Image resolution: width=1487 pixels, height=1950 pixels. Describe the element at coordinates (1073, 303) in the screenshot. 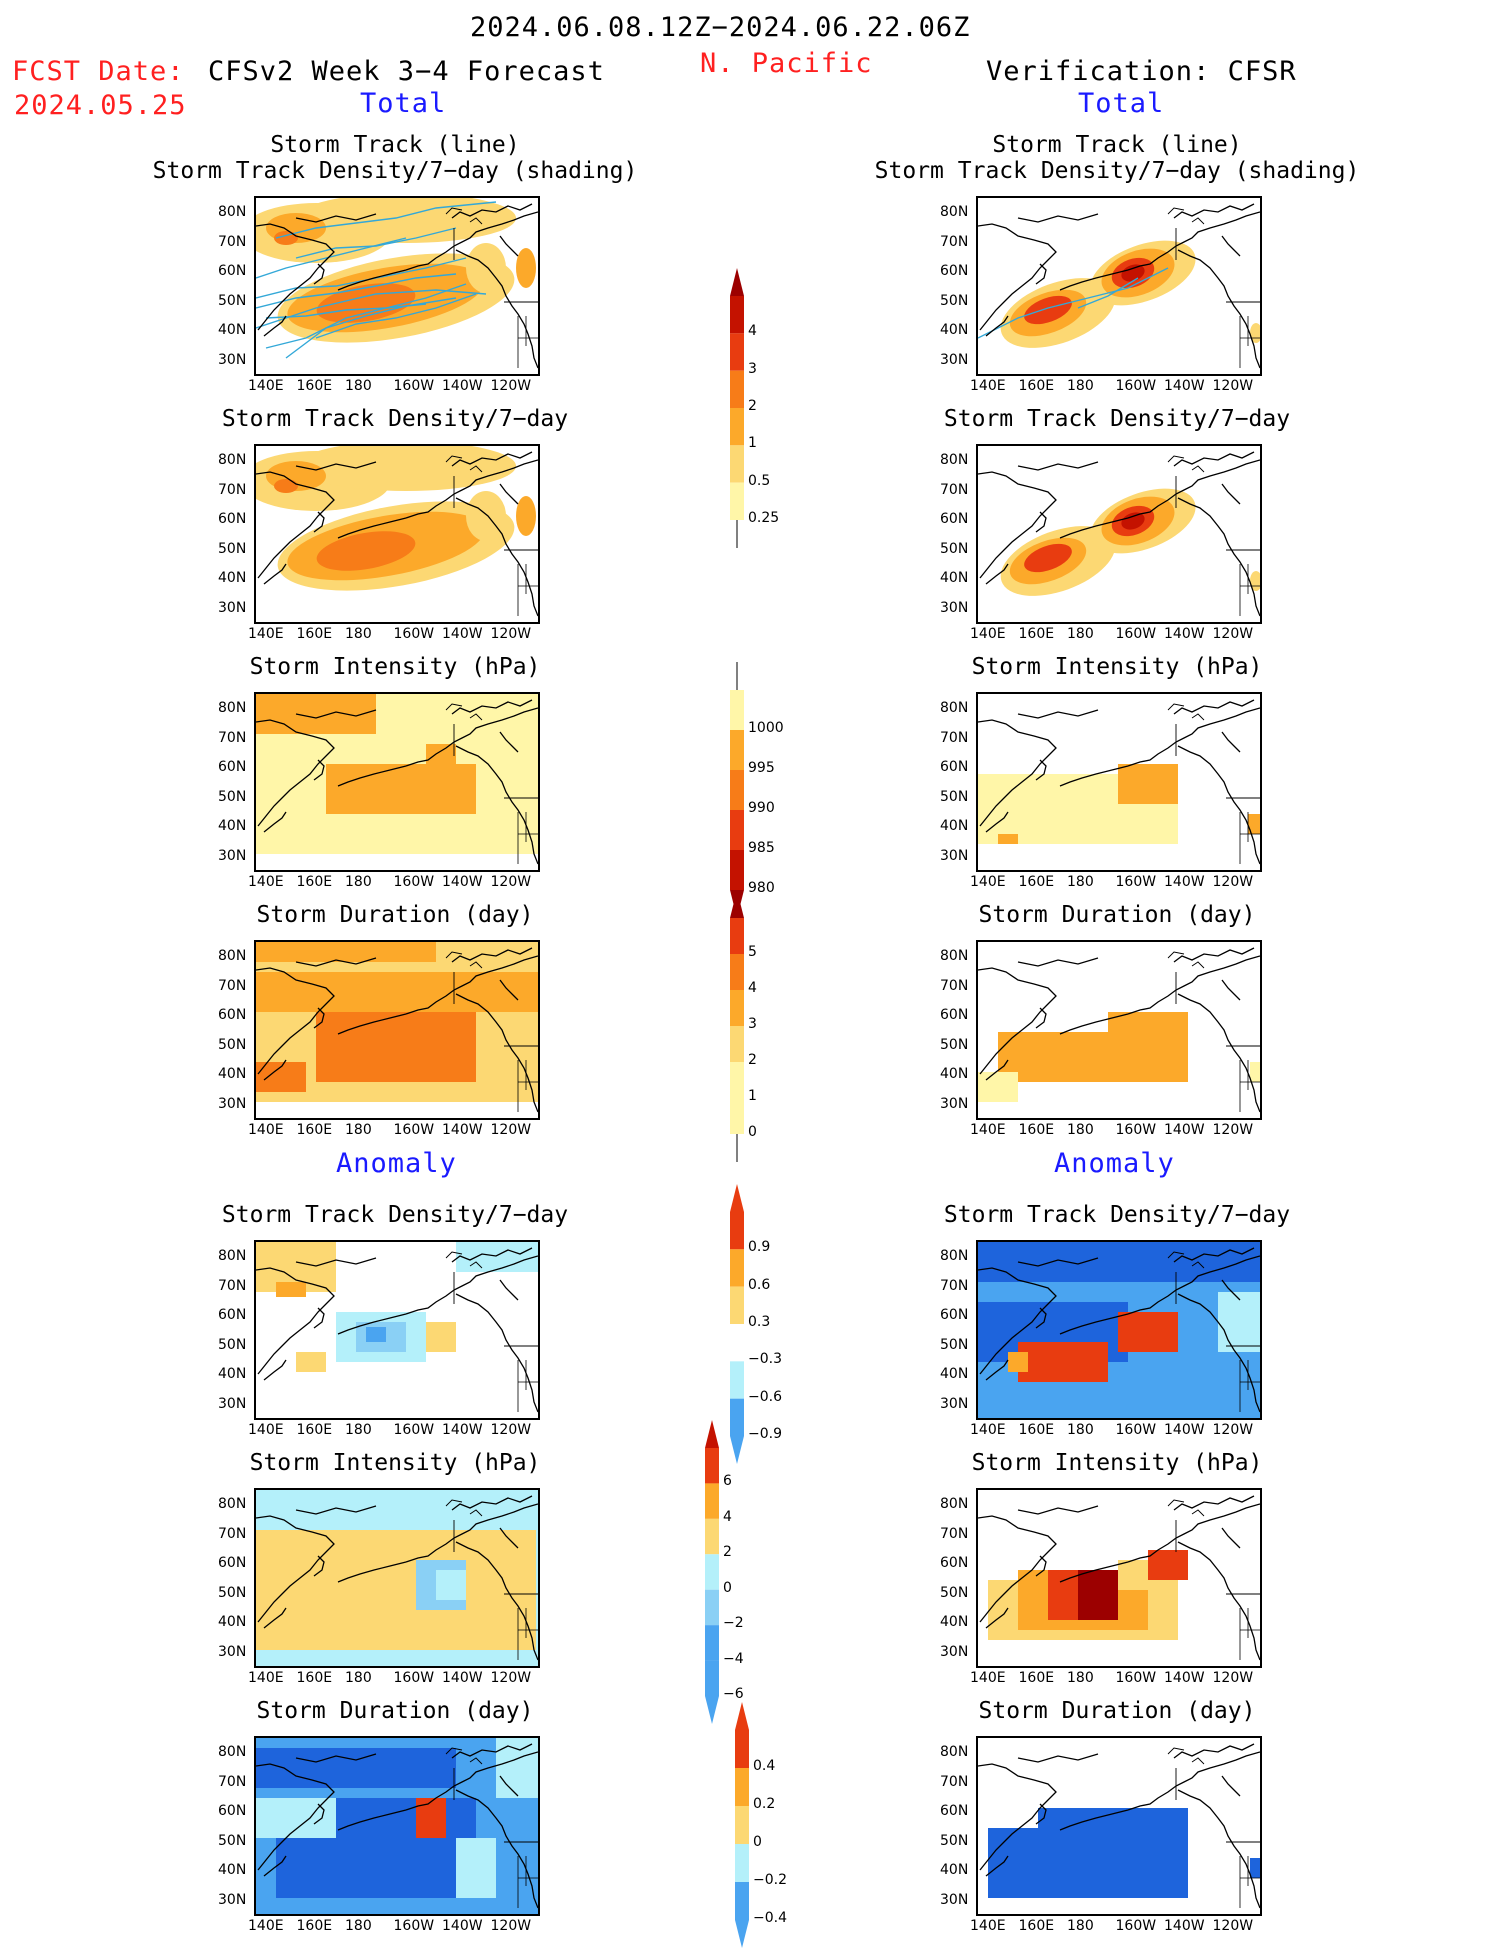

I see `storm-track-lines` at that location.